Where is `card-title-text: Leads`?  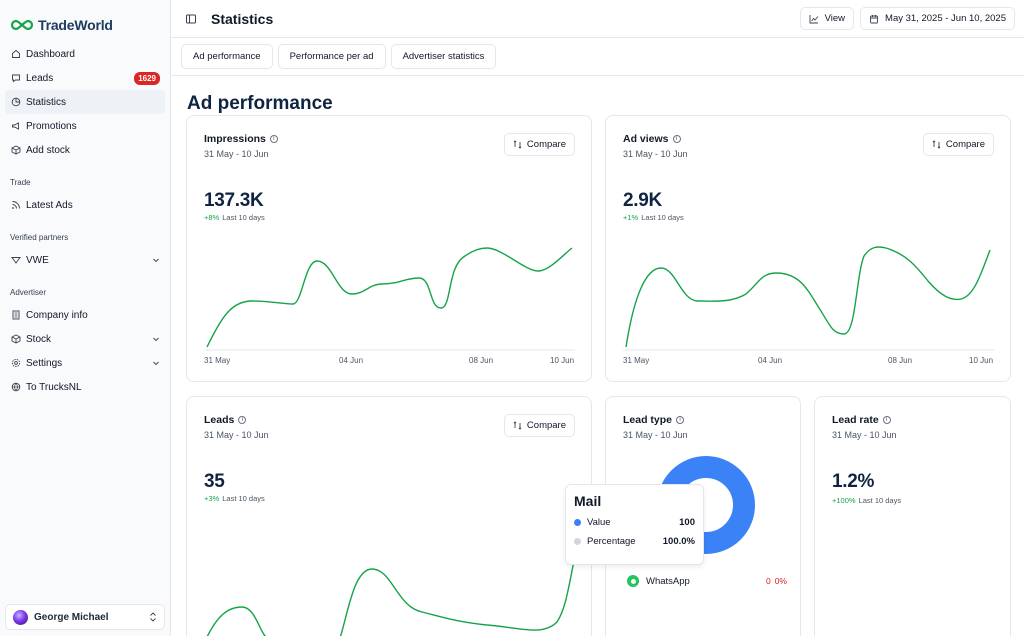 card-title-text: Leads is located at coordinates (219, 420).